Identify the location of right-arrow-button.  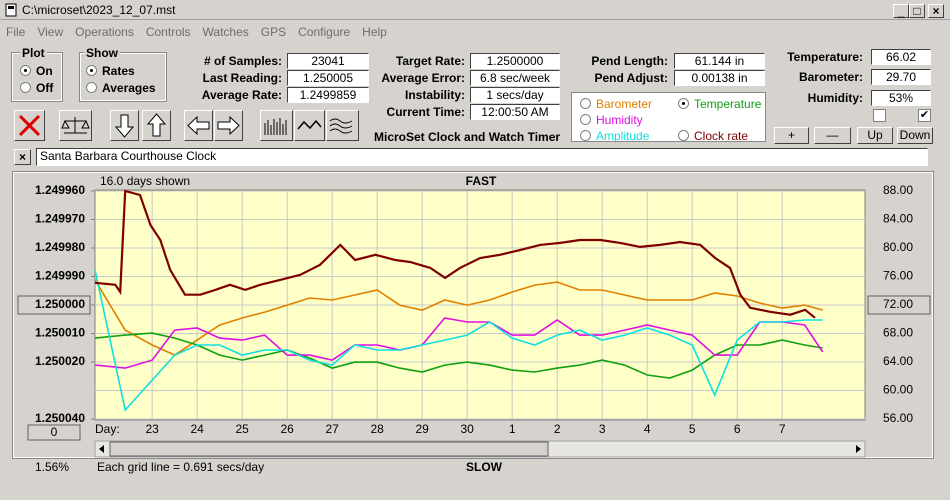
(228, 125).